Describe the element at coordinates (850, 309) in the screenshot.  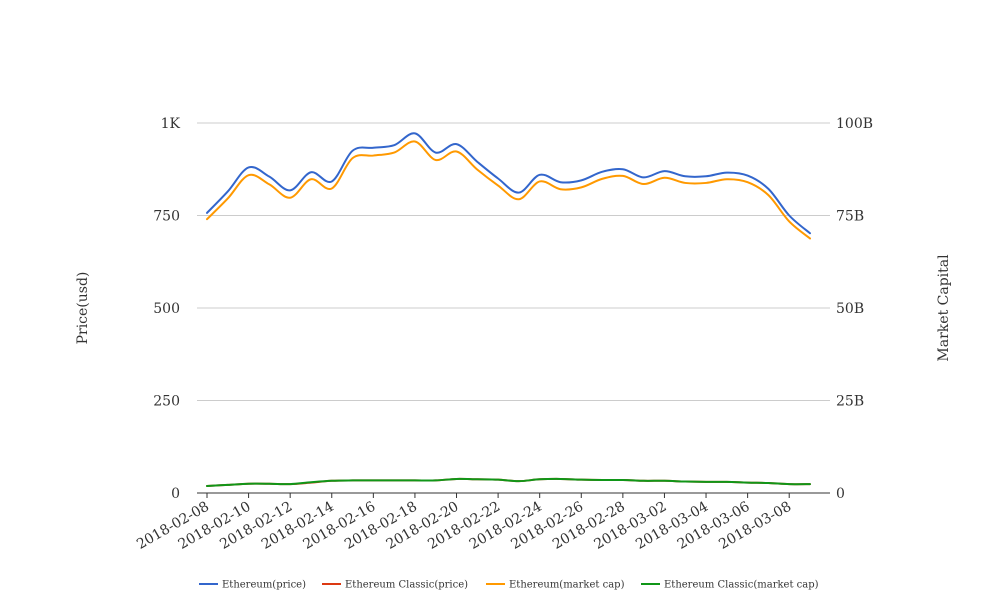
I see `y2-tick-label: 50B` at that location.